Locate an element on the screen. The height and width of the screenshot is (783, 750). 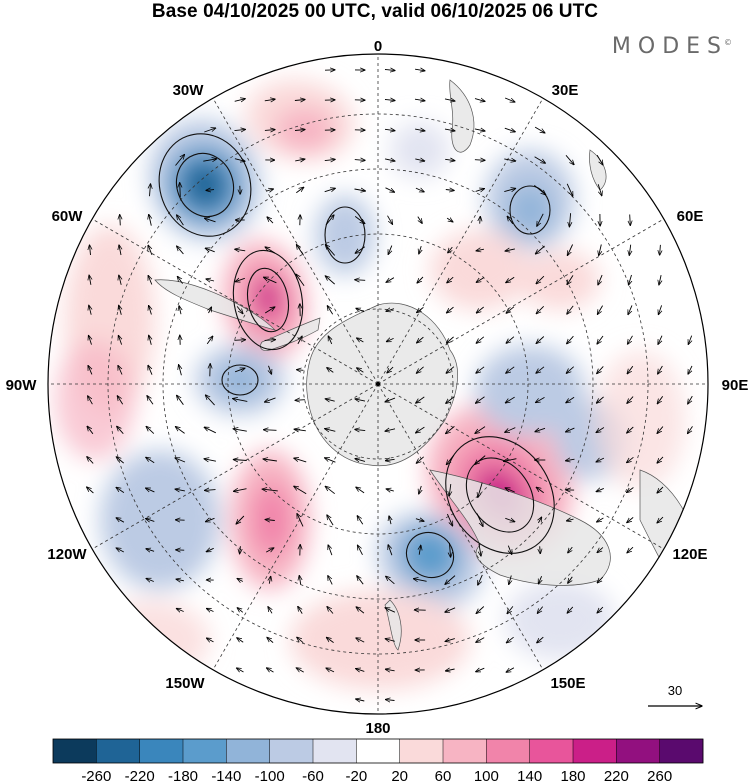
land-shape is located at coordinates (393, 625).